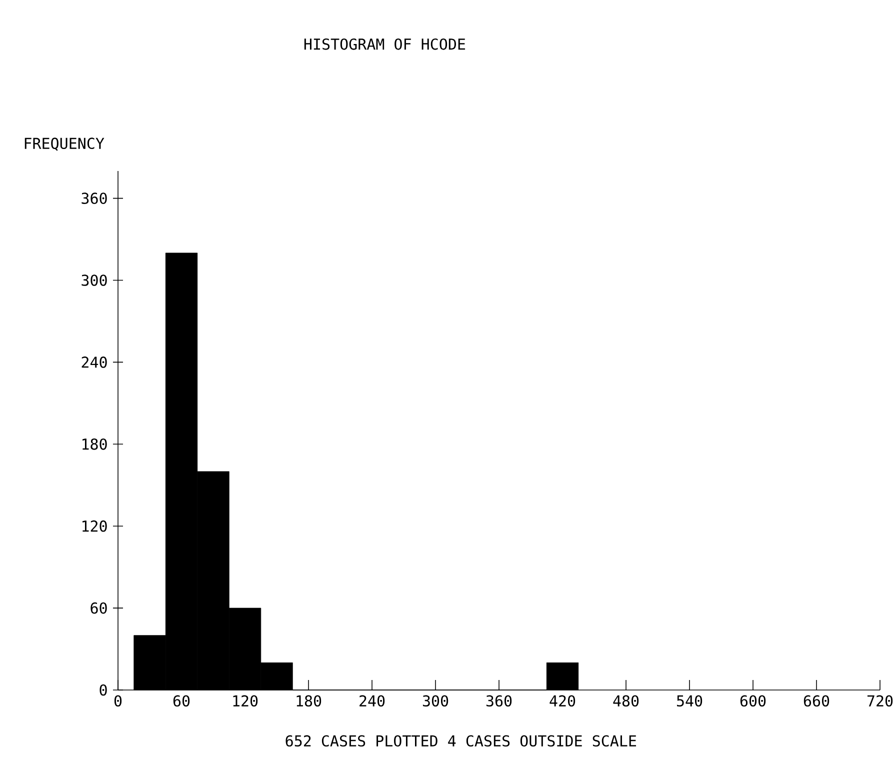 Image resolution: width=896 pixels, height=773 pixels. Describe the element at coordinates (880, 701) in the screenshot. I see `x-tick-label: 720` at that location.